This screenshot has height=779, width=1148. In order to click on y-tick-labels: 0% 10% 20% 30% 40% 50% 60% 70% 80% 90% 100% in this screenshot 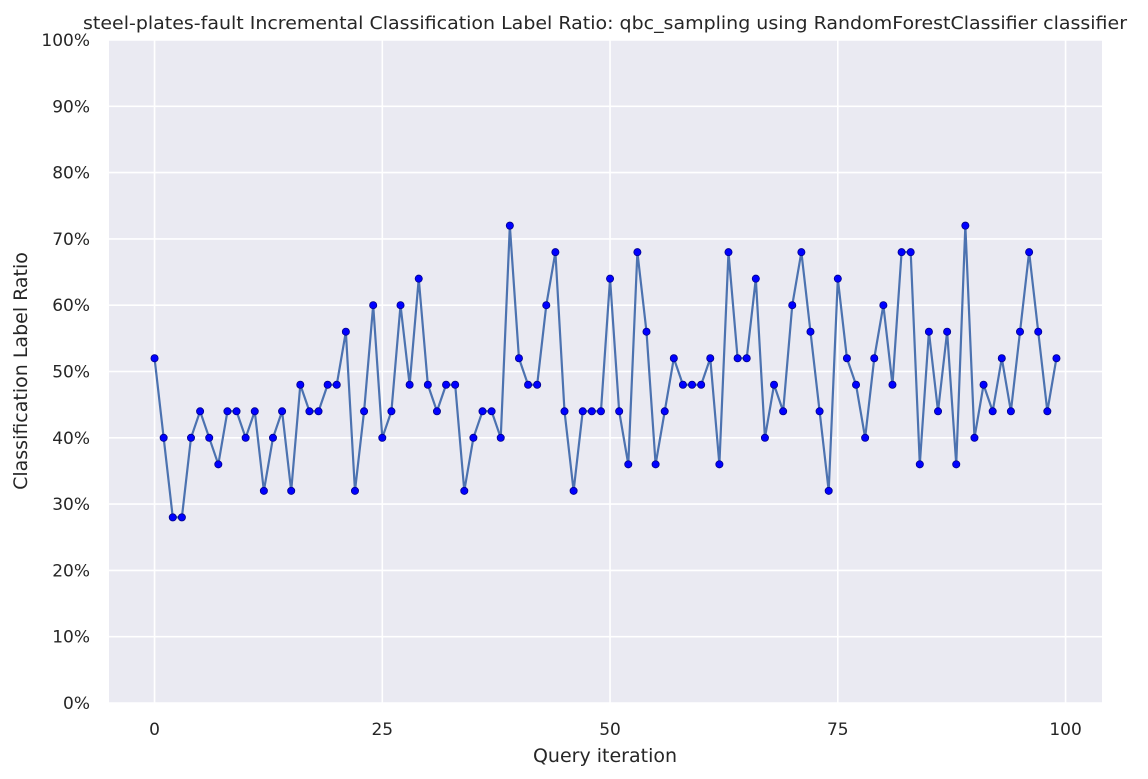, I will do `click(65, 372)`.